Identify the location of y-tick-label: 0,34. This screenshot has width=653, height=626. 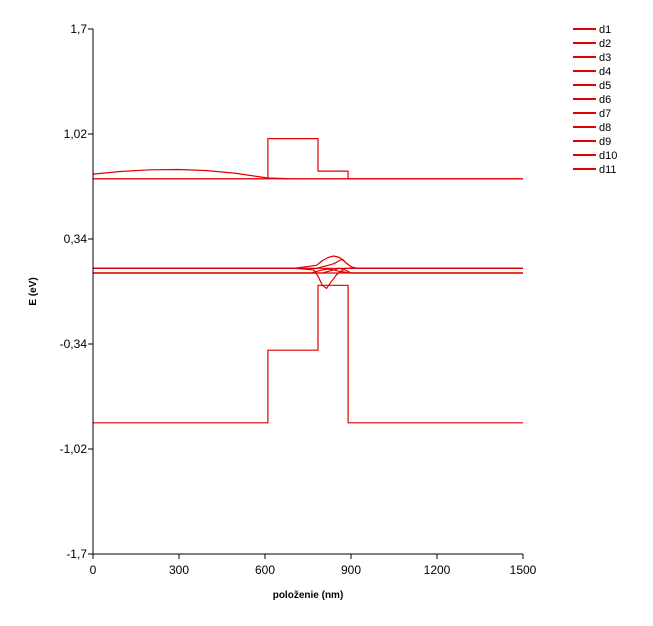
(76, 239).